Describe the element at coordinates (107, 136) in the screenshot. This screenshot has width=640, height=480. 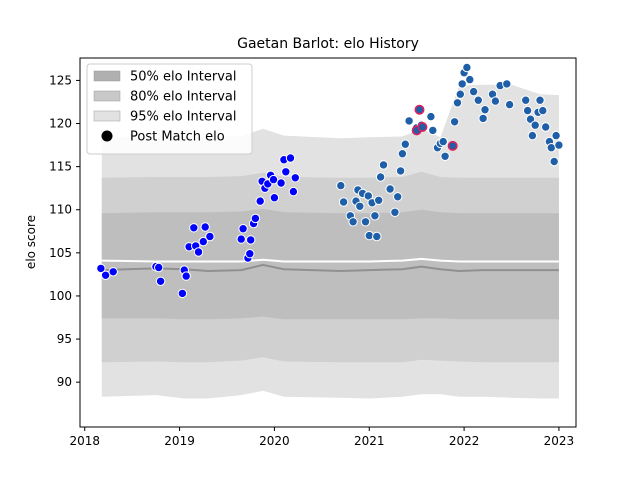
I see `legend-marker` at that location.